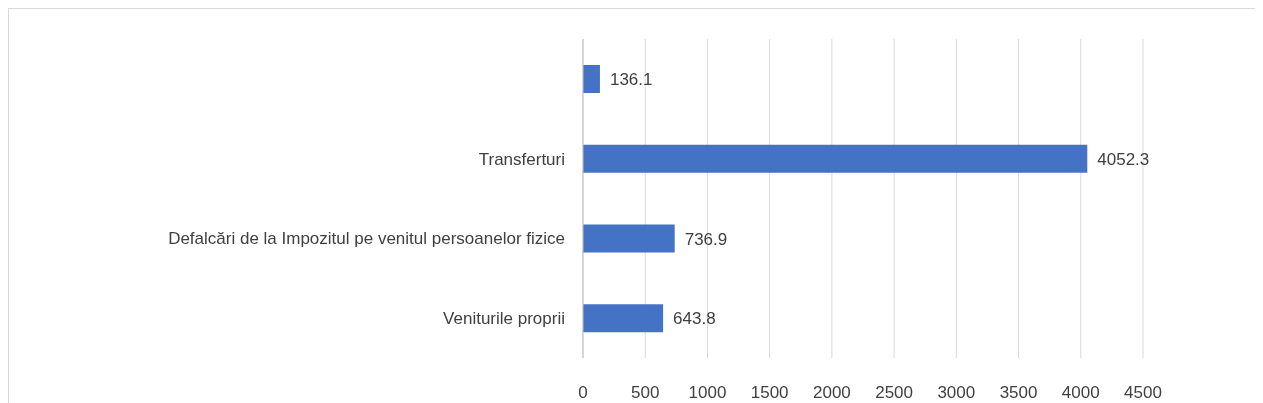 The width and height of the screenshot is (1263, 403). Describe the element at coordinates (366, 239) in the screenshot. I see `y-tick-label: Defalcări de la Impozitul pe venitul persoanelor fizice` at that location.